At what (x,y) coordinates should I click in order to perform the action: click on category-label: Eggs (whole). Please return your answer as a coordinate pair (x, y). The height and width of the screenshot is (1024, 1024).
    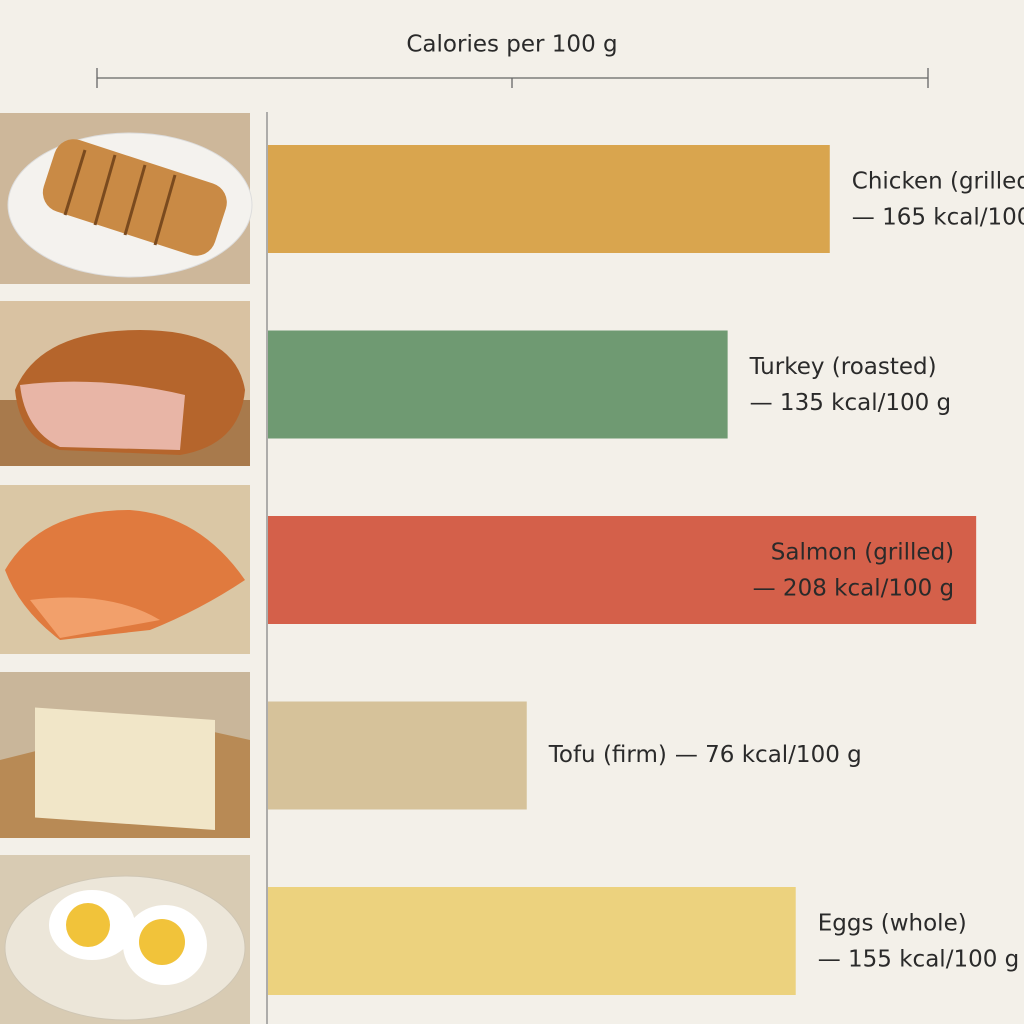
    Looking at the image, I should click on (892, 924).